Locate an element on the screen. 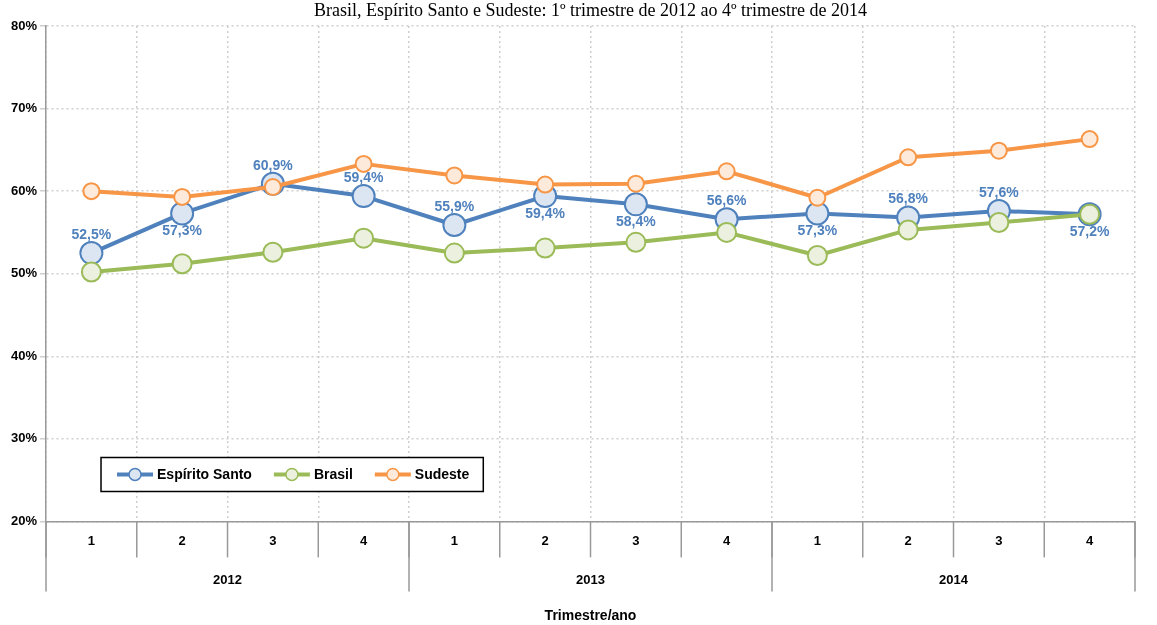 This screenshot has height=625, width=1157. legend-label: Espírito Santo is located at coordinates (204, 474).